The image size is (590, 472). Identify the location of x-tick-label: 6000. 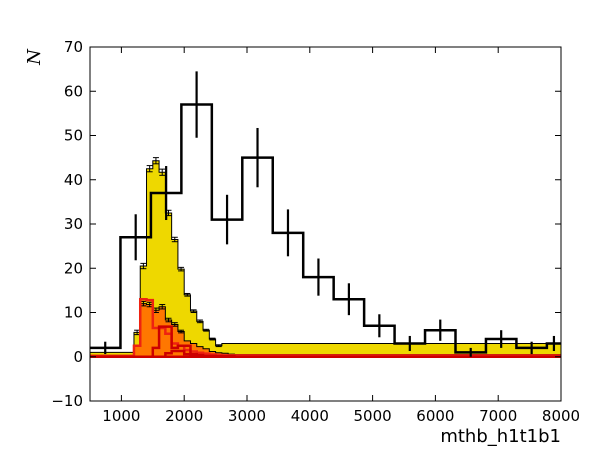
(435, 416).